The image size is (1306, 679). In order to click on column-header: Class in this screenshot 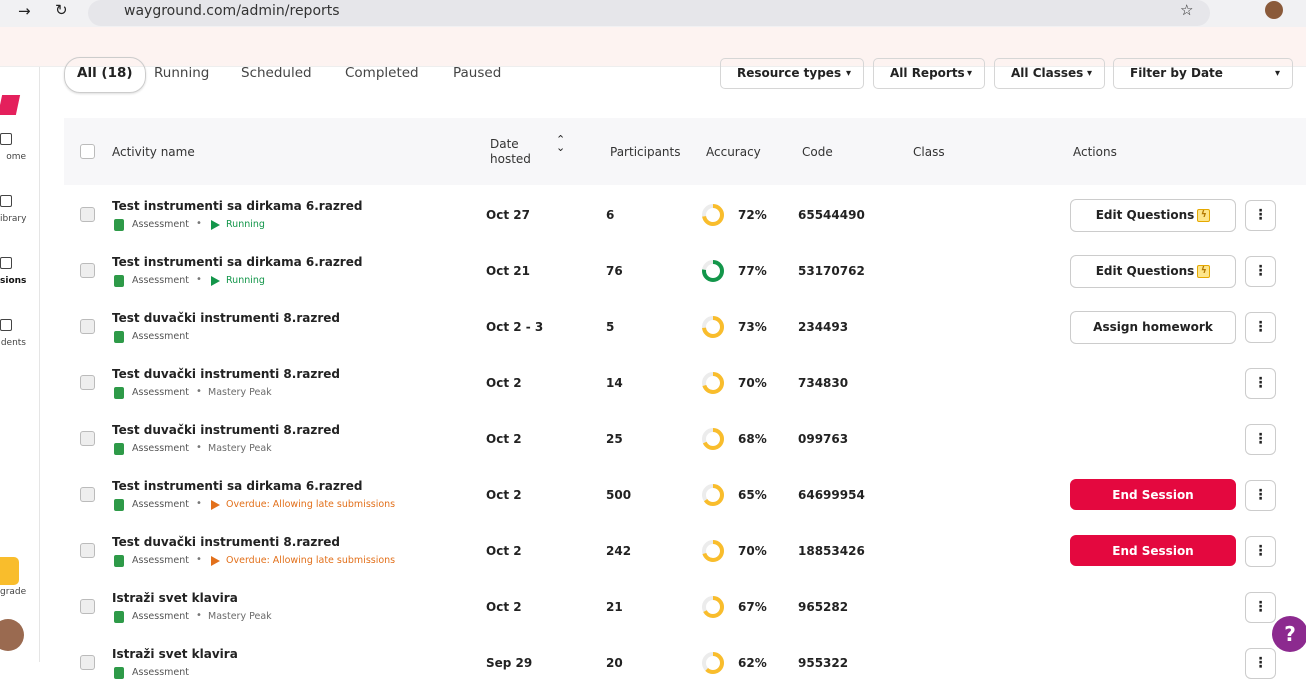, I will do `click(929, 152)`.